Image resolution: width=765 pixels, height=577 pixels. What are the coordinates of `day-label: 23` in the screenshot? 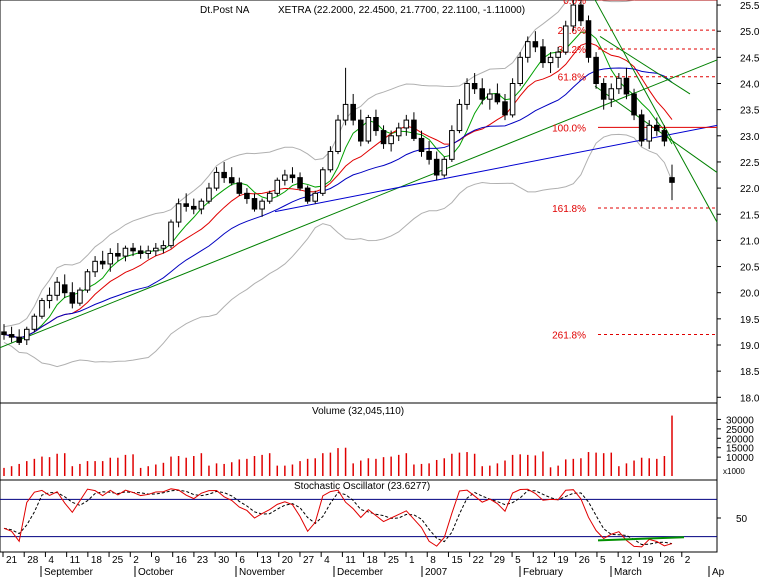 It's located at (203, 560).